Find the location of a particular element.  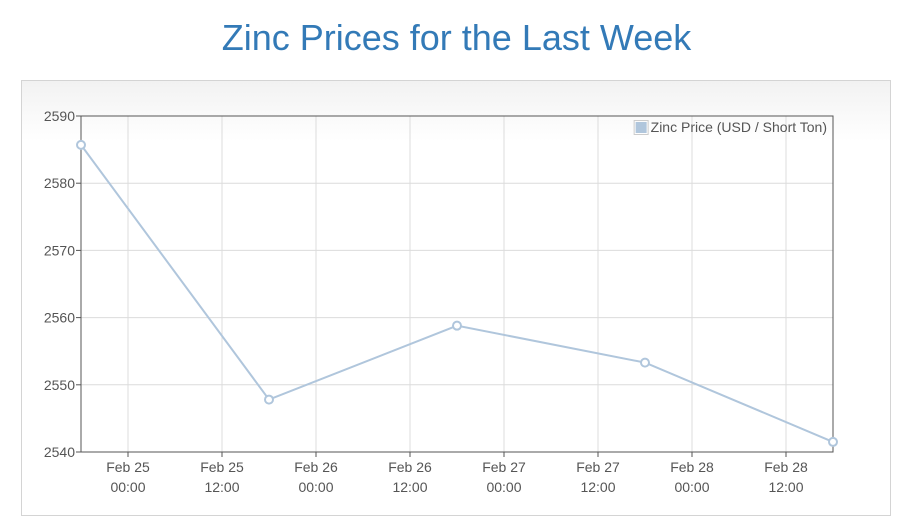

y-tick-label: 2560 is located at coordinates (59, 318).